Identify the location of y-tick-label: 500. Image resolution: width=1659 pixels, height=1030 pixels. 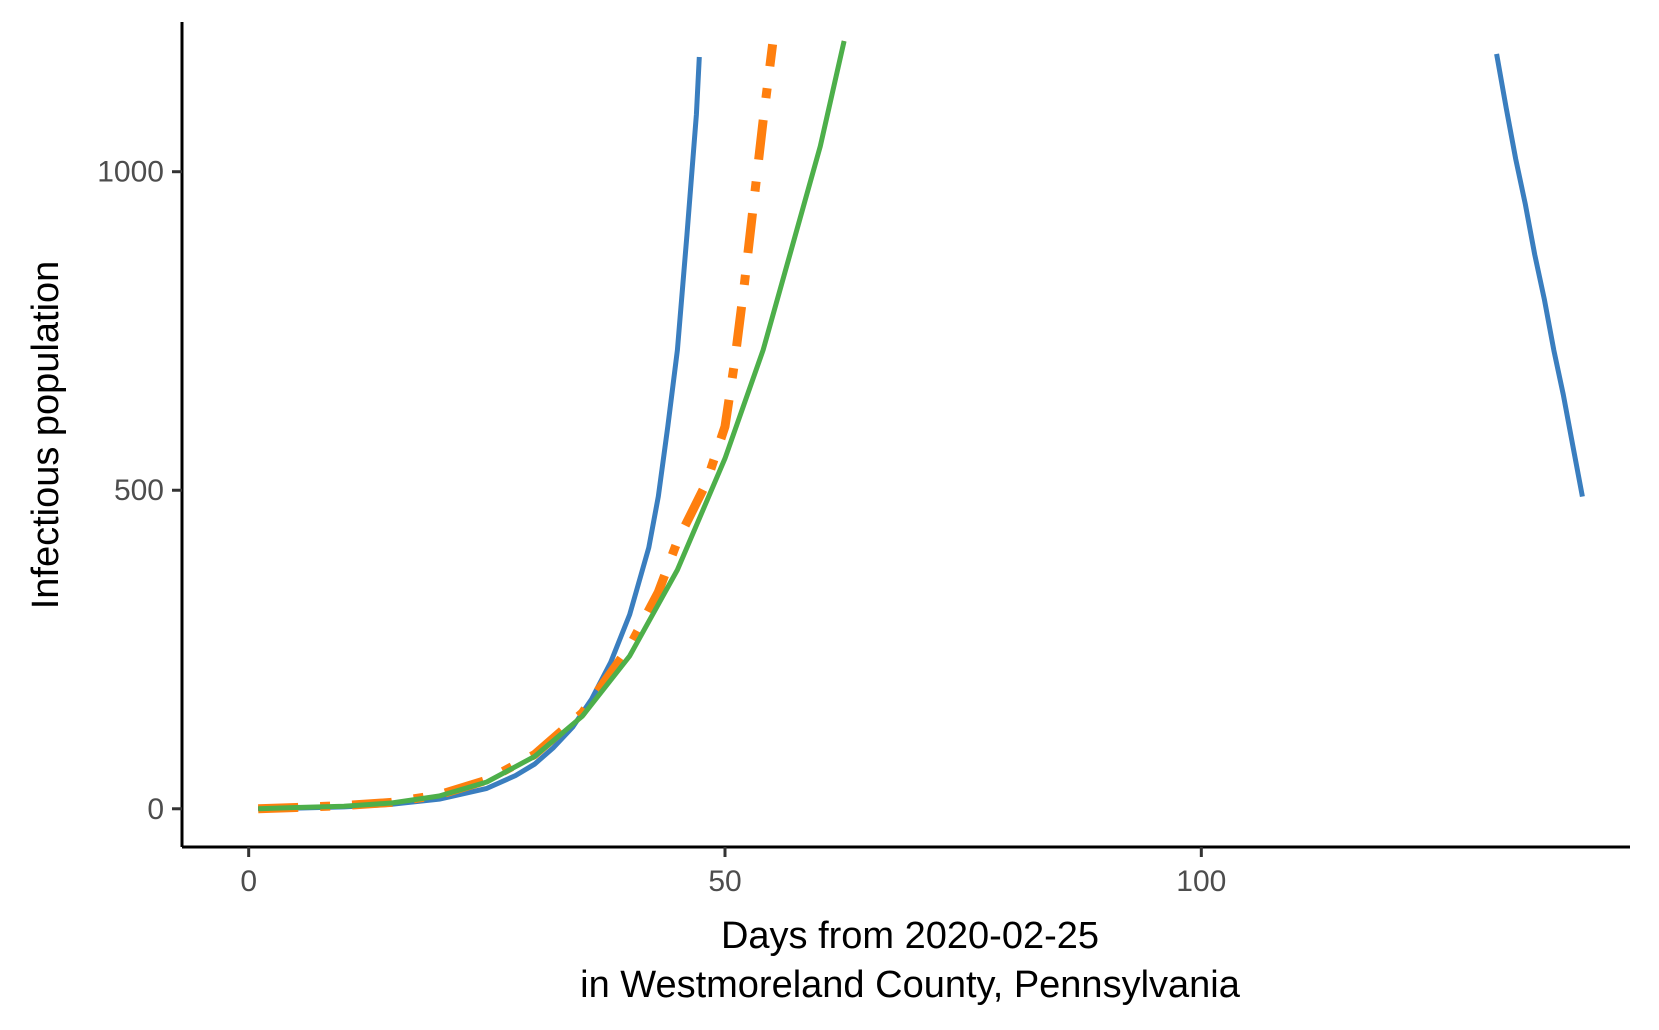
(139, 490).